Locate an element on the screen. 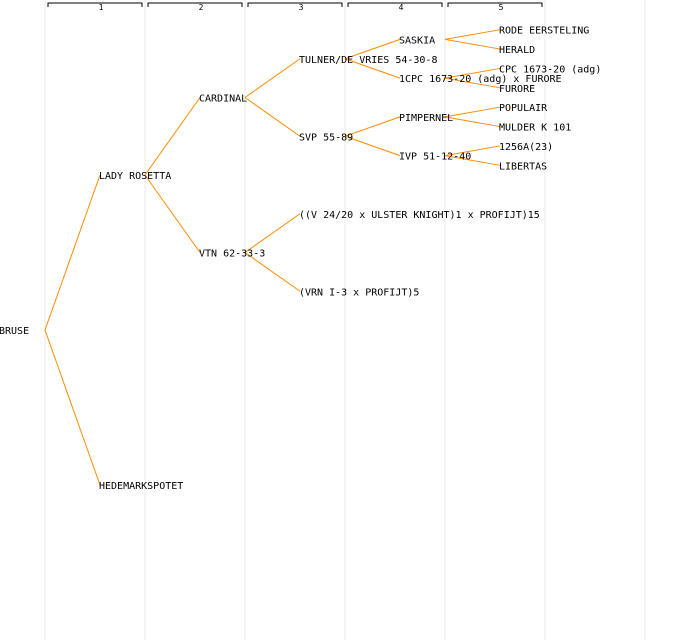 The height and width of the screenshot is (640, 700). node-saskia: SASKIA is located at coordinates (417, 40).